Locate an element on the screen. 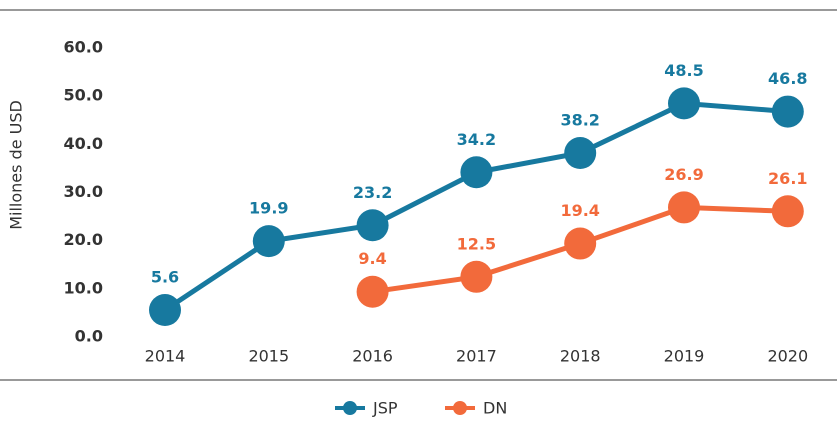  value-label: 38.2 is located at coordinates (579, 120).